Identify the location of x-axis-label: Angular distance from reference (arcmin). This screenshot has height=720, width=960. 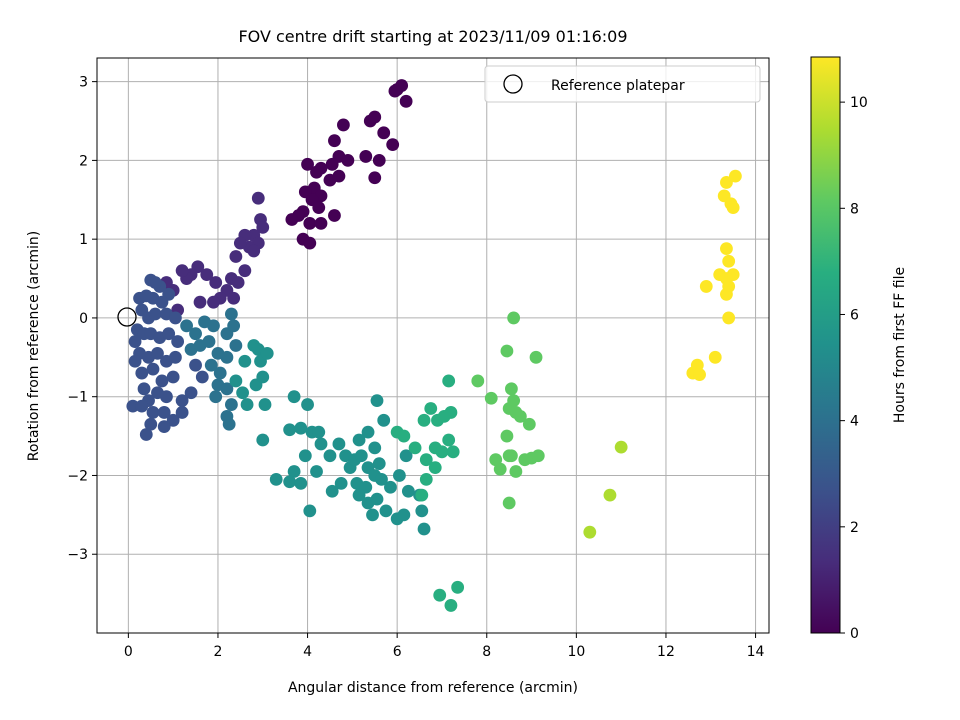
(433, 688).